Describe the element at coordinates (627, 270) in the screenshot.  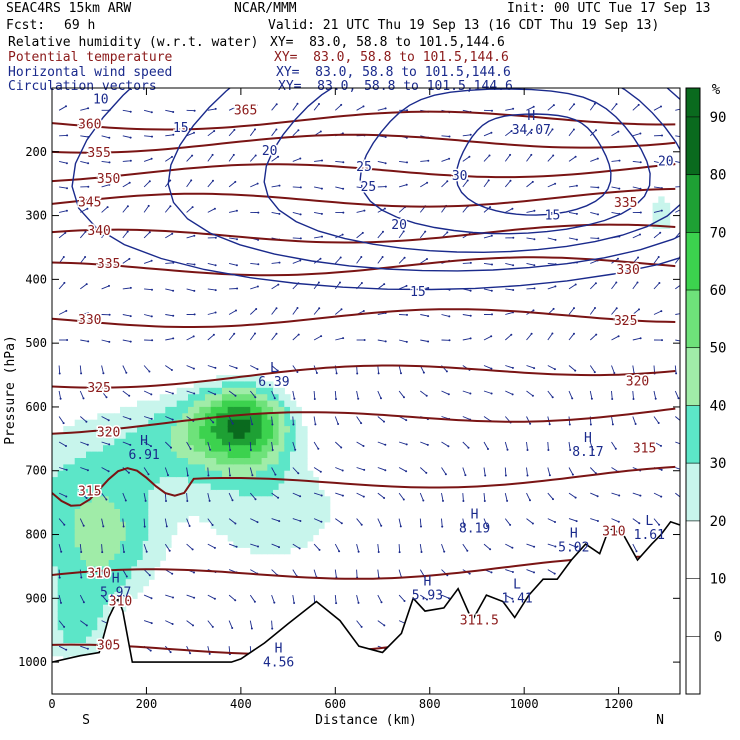
I see `contour-label: 330` at that location.